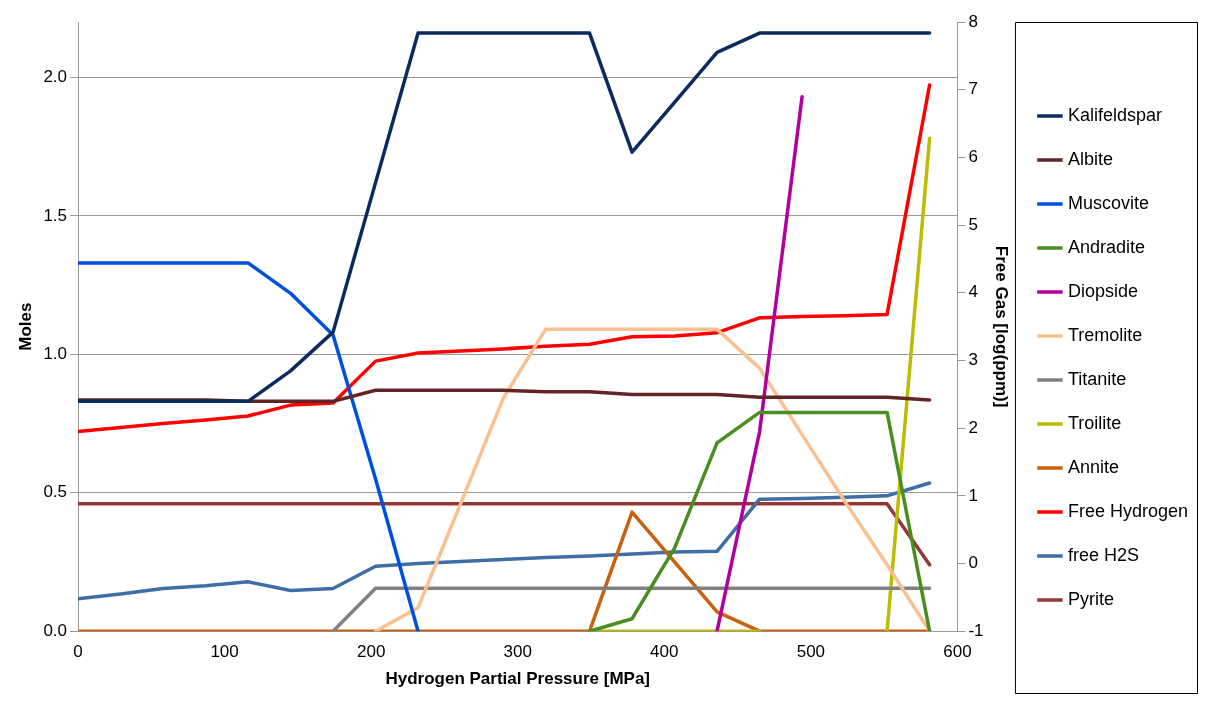 Image resolution: width=1212 pixels, height=716 pixels. What do you see at coordinates (1114, 114) in the screenshot?
I see `legend-label: Kalifeldspar` at bounding box center [1114, 114].